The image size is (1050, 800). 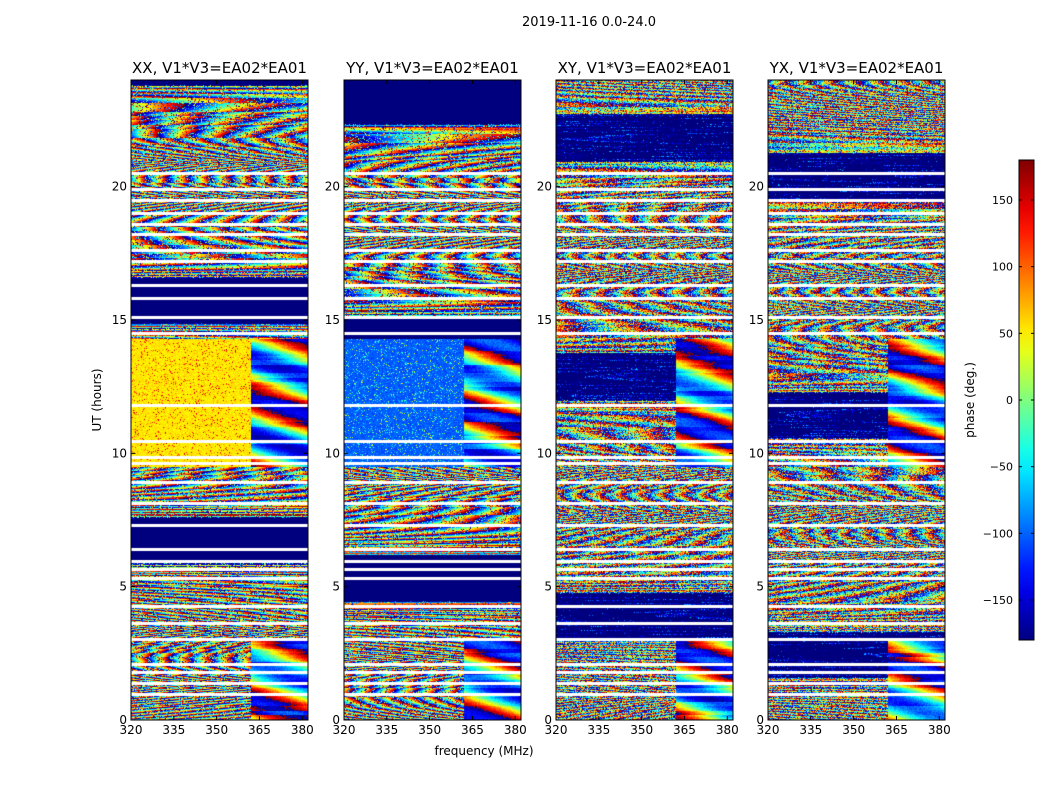 I want to click on colorbar: −150 −100 −50 0 50 100 150 phase (deg.), so click(x=999, y=400).